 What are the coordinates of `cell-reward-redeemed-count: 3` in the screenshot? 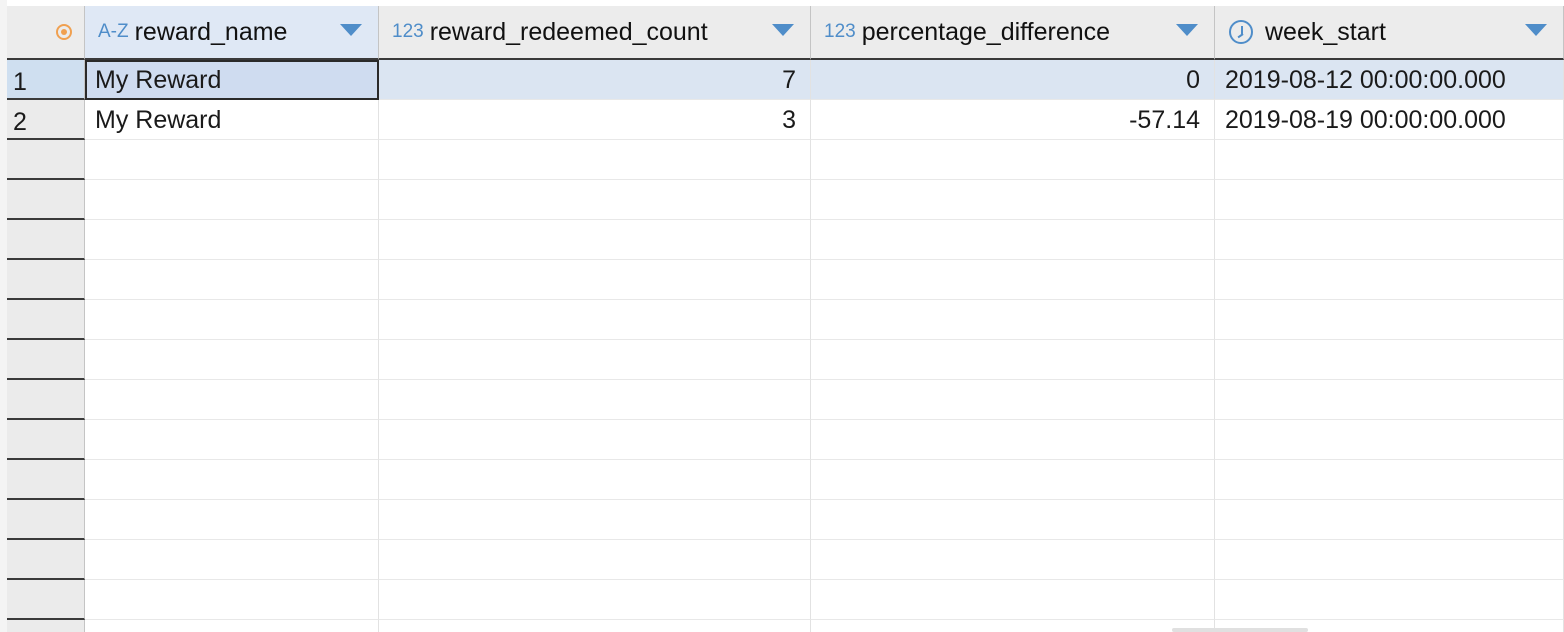 It's located at (595, 120).